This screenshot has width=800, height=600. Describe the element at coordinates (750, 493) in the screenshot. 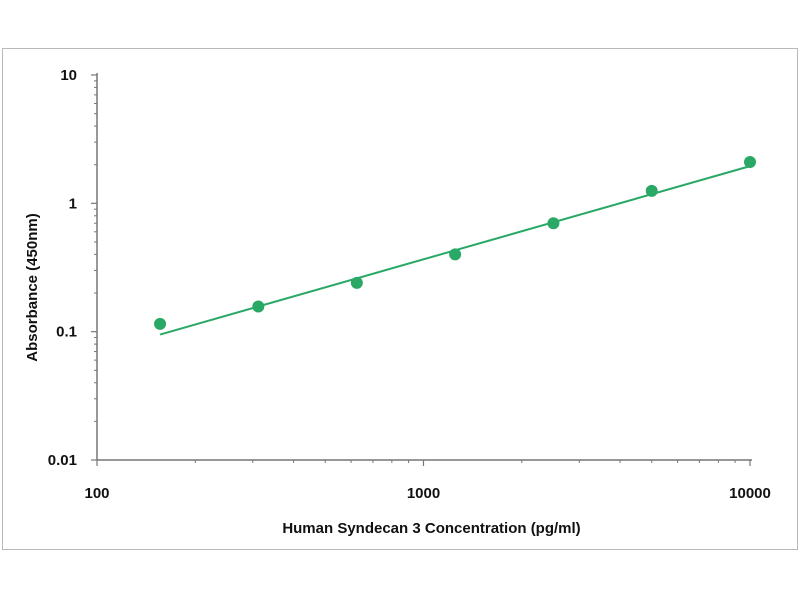

I see `x-tick-label: 10000` at that location.